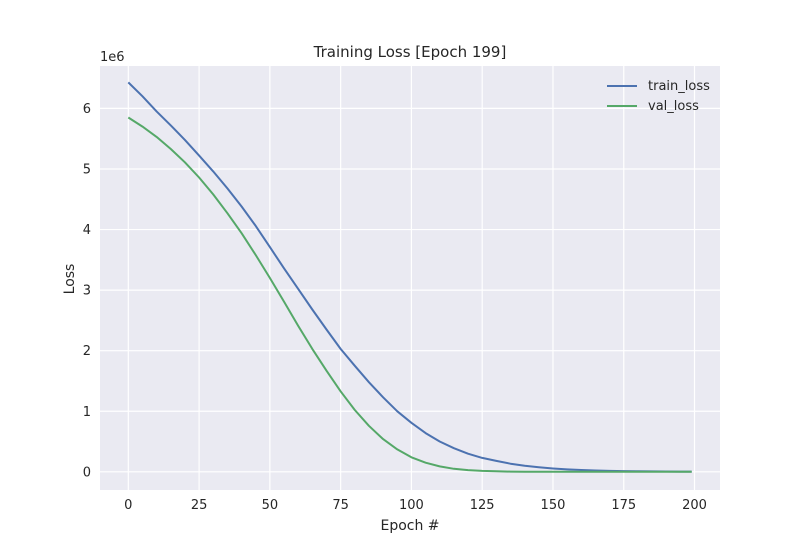  I want to click on x-tick-label: 50, so click(270, 505).